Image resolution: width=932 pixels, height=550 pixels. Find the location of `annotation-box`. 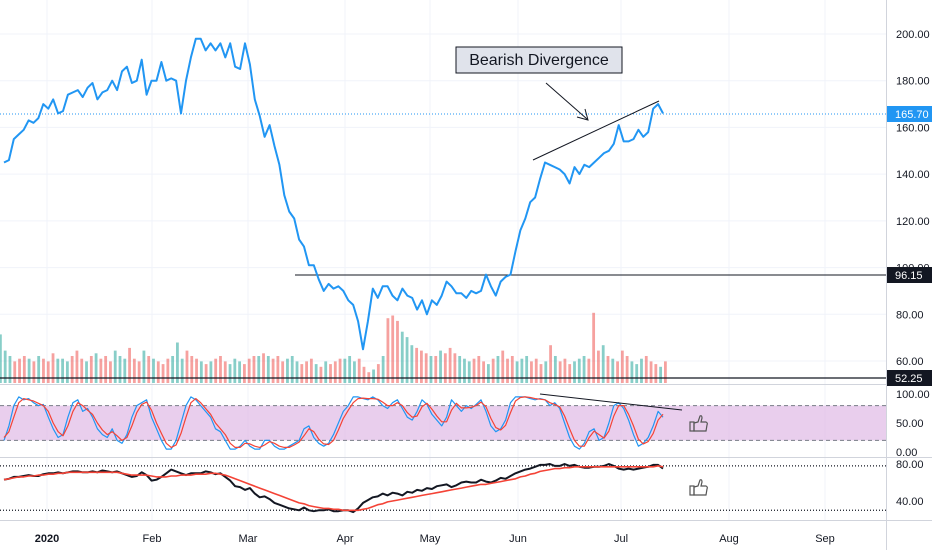

annotation-box is located at coordinates (539, 60).